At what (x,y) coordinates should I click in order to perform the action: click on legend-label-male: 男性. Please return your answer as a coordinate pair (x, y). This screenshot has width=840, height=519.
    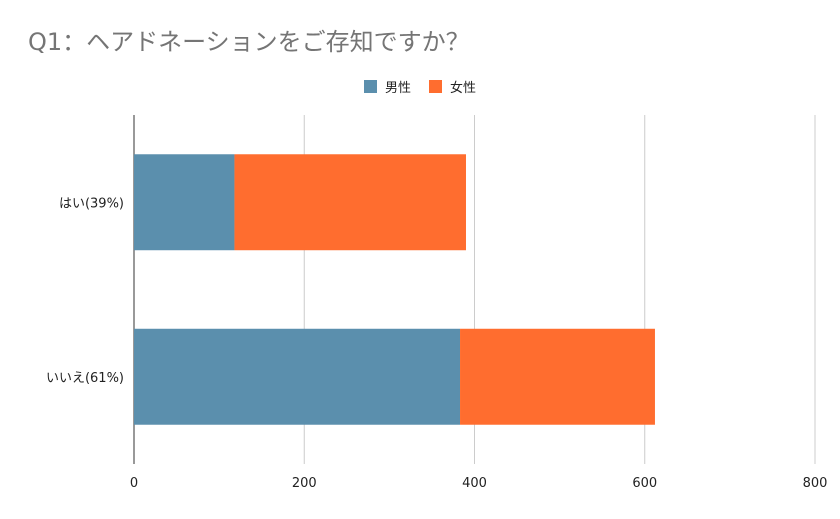
    Looking at the image, I should click on (397, 88).